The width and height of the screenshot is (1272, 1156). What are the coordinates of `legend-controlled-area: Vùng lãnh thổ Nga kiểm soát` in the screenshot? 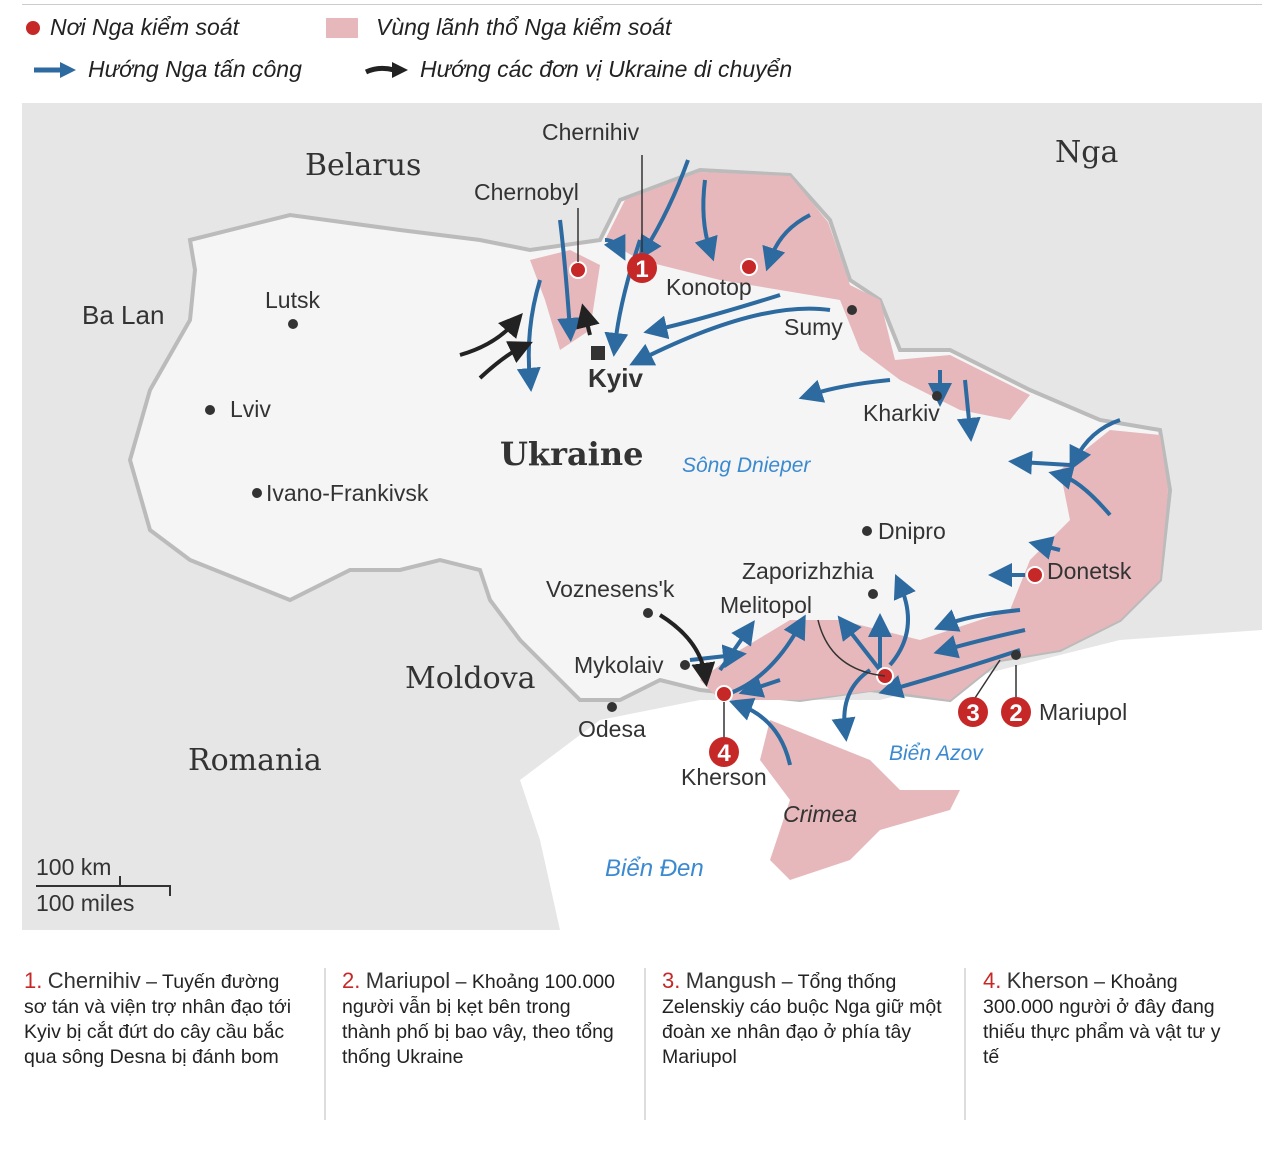 It's located at (498, 27).